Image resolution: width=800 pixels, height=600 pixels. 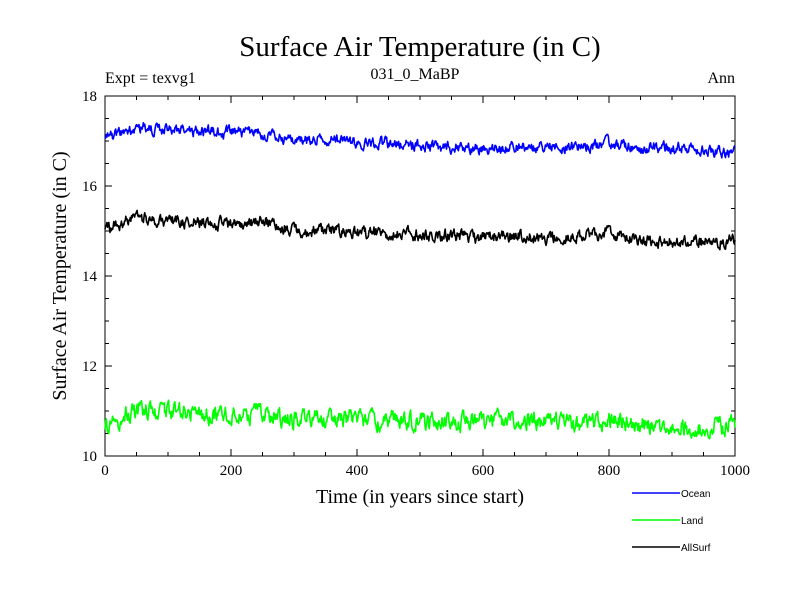 I want to click on y-tick-label: 12, so click(x=89, y=367).